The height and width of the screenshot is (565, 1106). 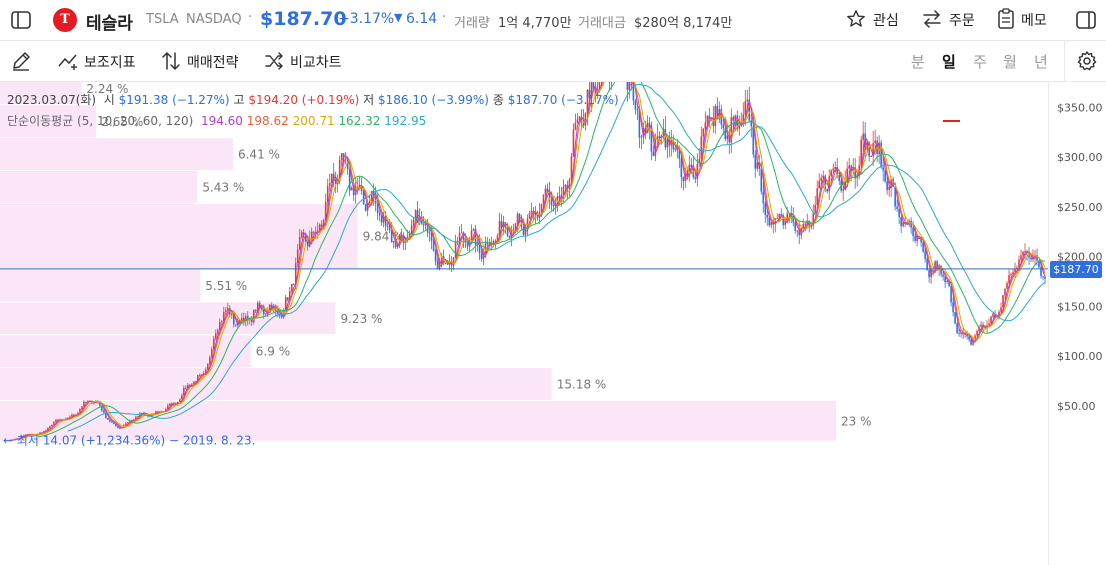 I want to click on ticker: TSLA, so click(x=162, y=19).